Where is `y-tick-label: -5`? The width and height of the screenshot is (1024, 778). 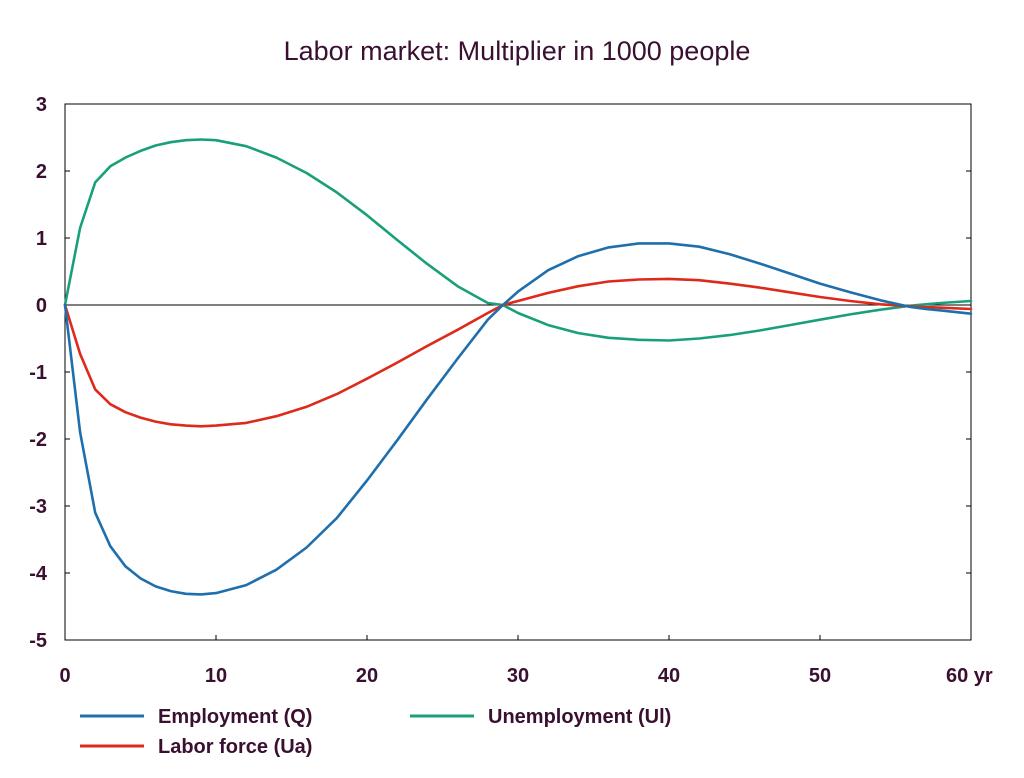
y-tick-label: -5 is located at coordinates (38, 641).